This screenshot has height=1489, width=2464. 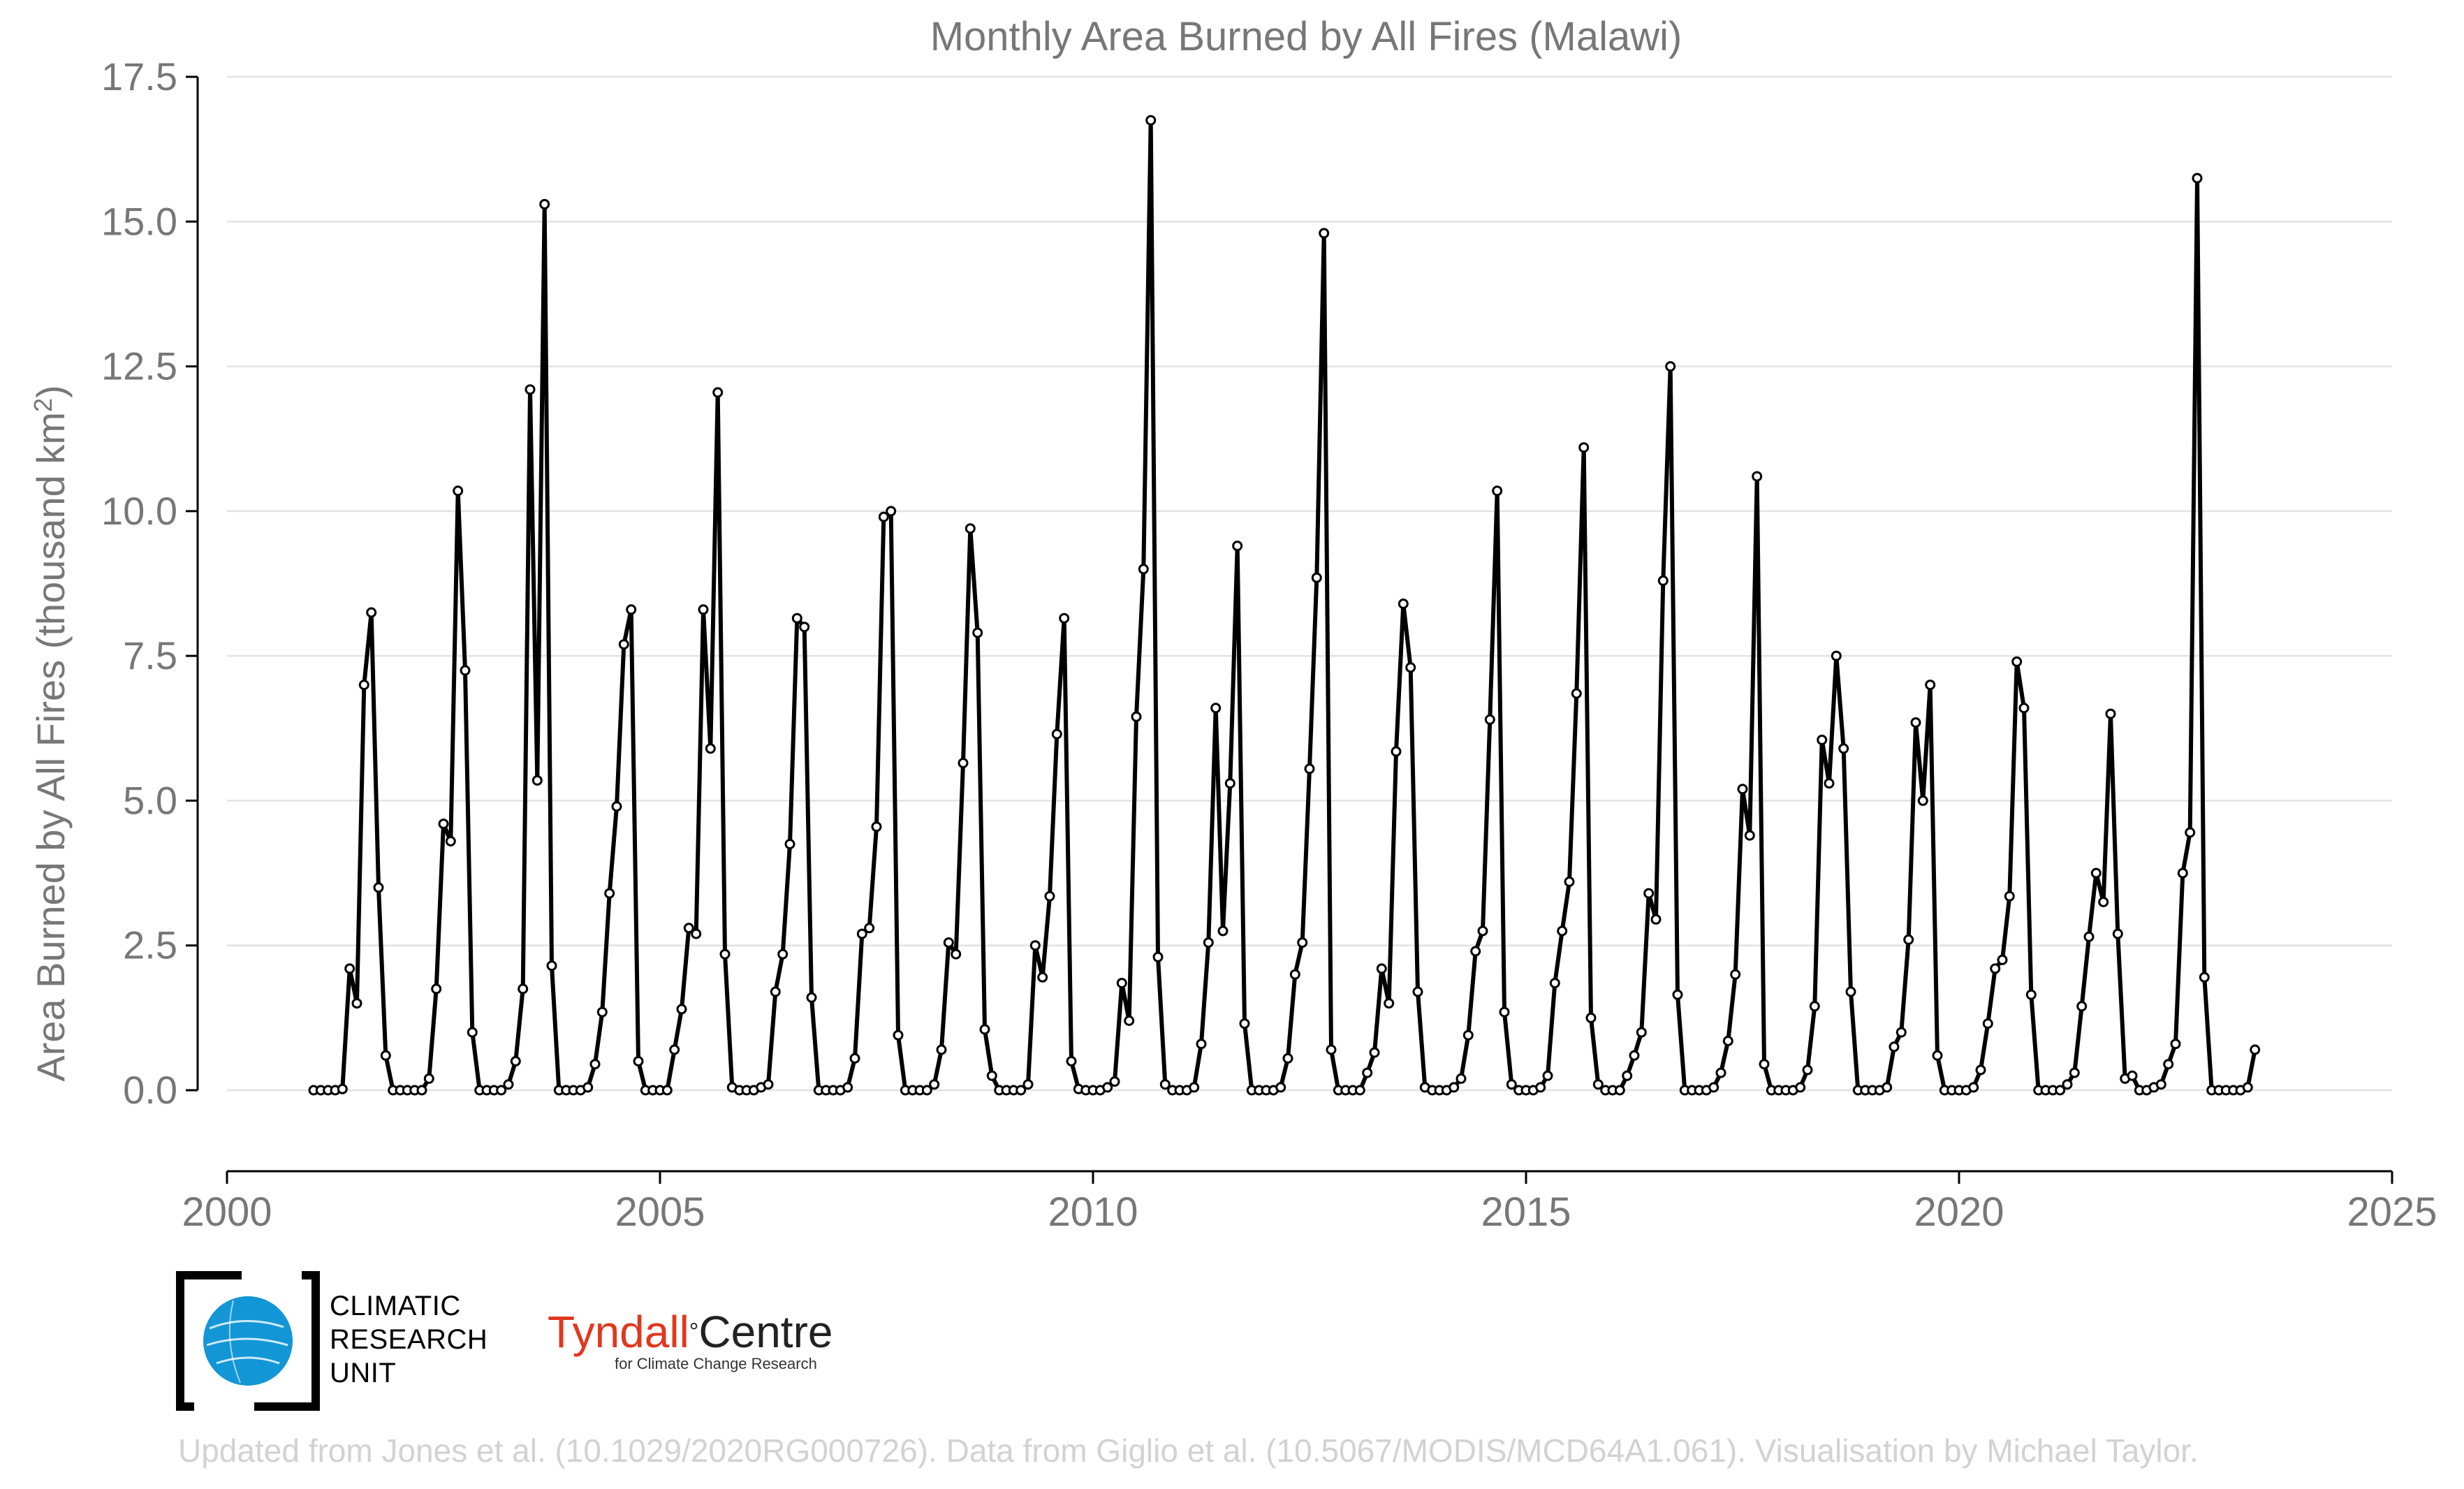 I want to click on y-tick-label: 15.0, so click(x=139, y=221).